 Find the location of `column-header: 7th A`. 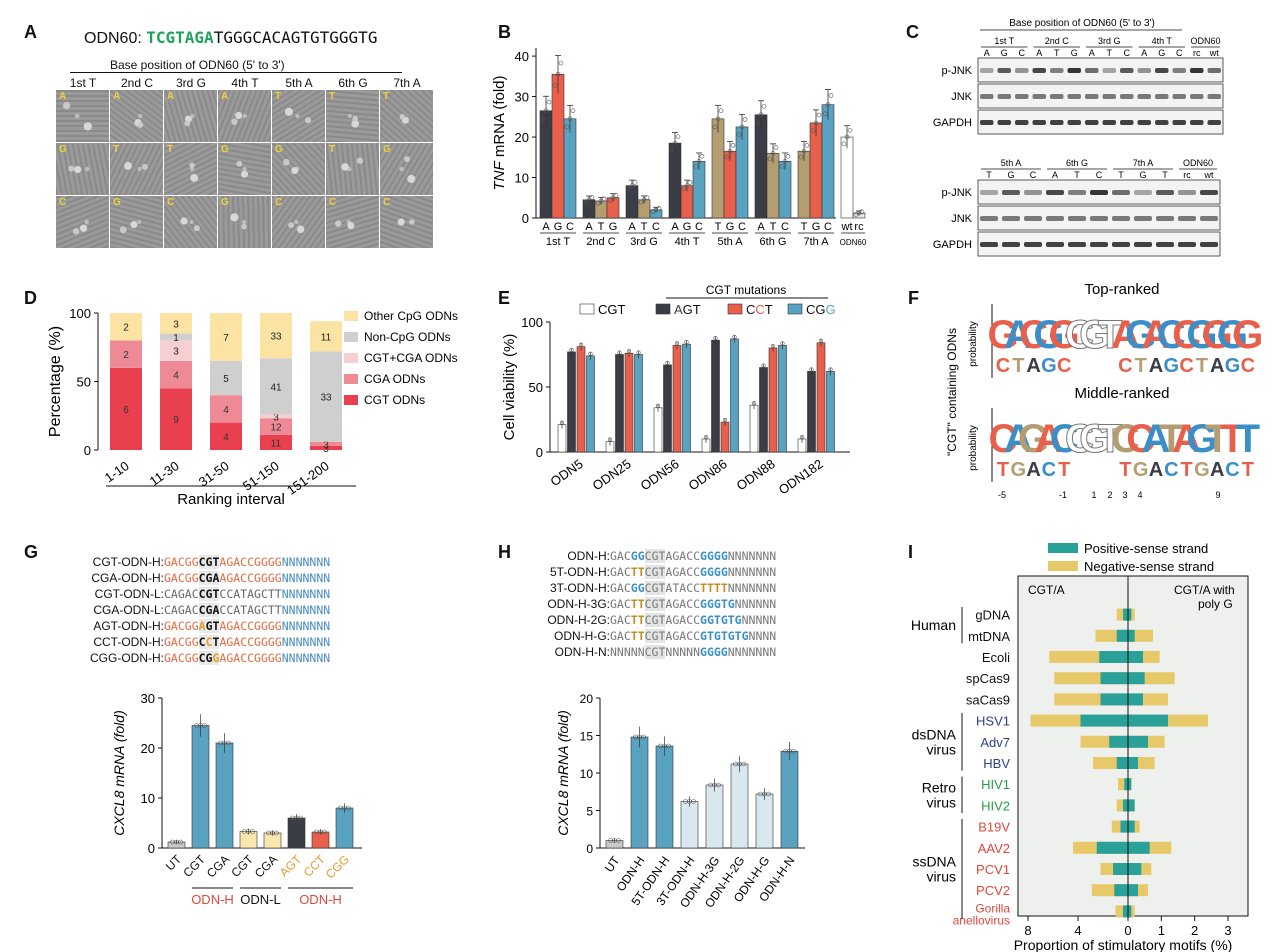

column-header: 7th A is located at coordinates (407, 83).